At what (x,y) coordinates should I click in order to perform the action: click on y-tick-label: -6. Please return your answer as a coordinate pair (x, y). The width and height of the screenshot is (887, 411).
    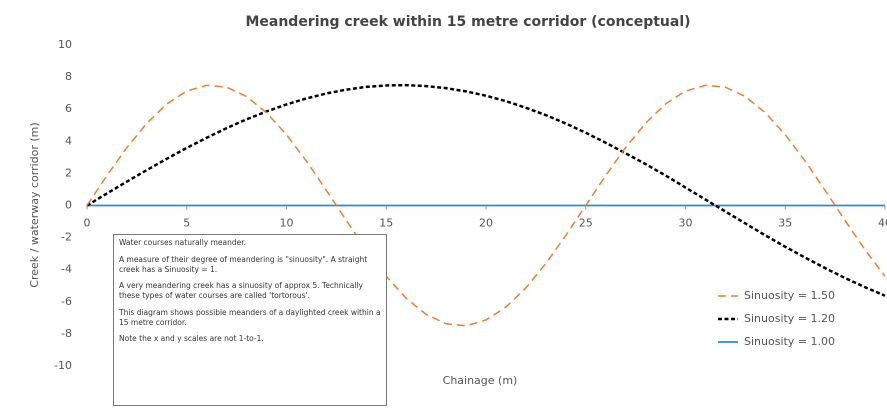
    Looking at the image, I should click on (66, 301).